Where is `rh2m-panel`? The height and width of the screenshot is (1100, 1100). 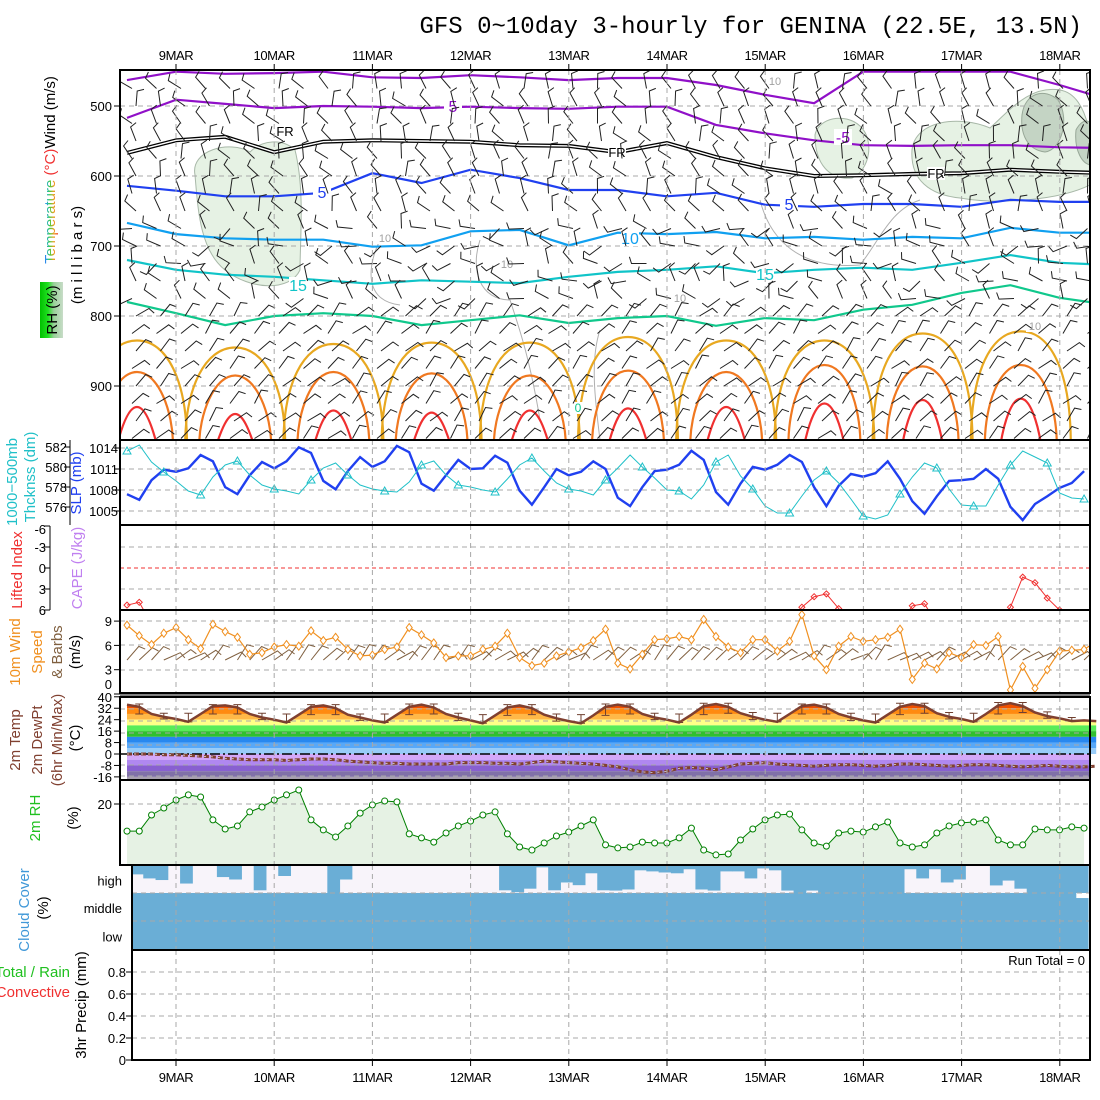
rh2m-panel is located at coordinates (605, 825).